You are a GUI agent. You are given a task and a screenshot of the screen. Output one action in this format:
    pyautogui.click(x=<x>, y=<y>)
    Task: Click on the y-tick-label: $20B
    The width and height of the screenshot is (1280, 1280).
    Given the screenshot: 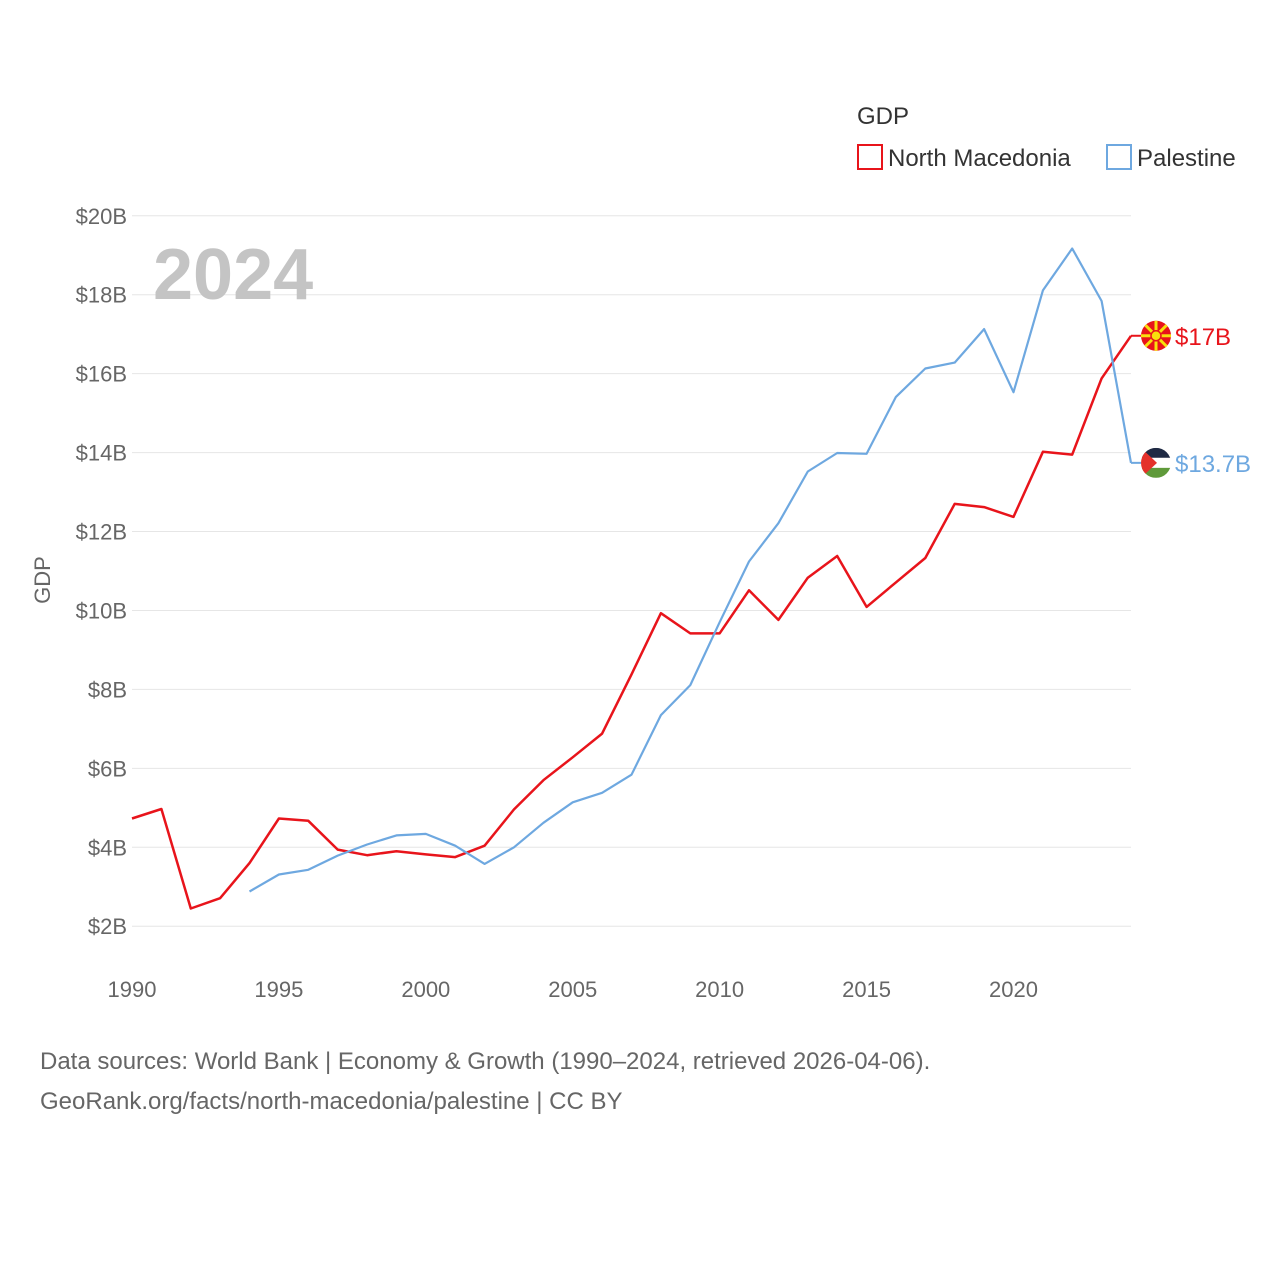 What is the action you would take?
    pyautogui.click(x=101, y=216)
    